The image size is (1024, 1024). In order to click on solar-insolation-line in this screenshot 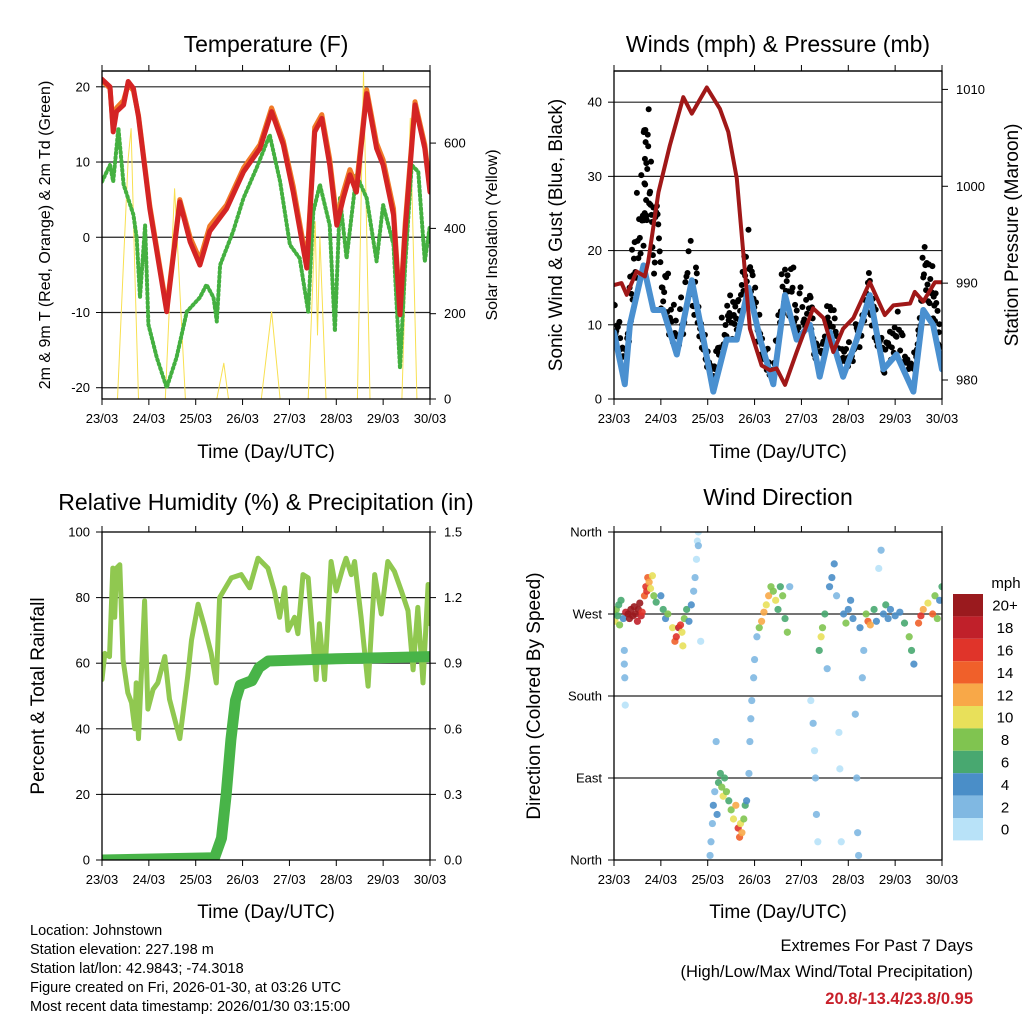, I will do `click(266, 235)`.